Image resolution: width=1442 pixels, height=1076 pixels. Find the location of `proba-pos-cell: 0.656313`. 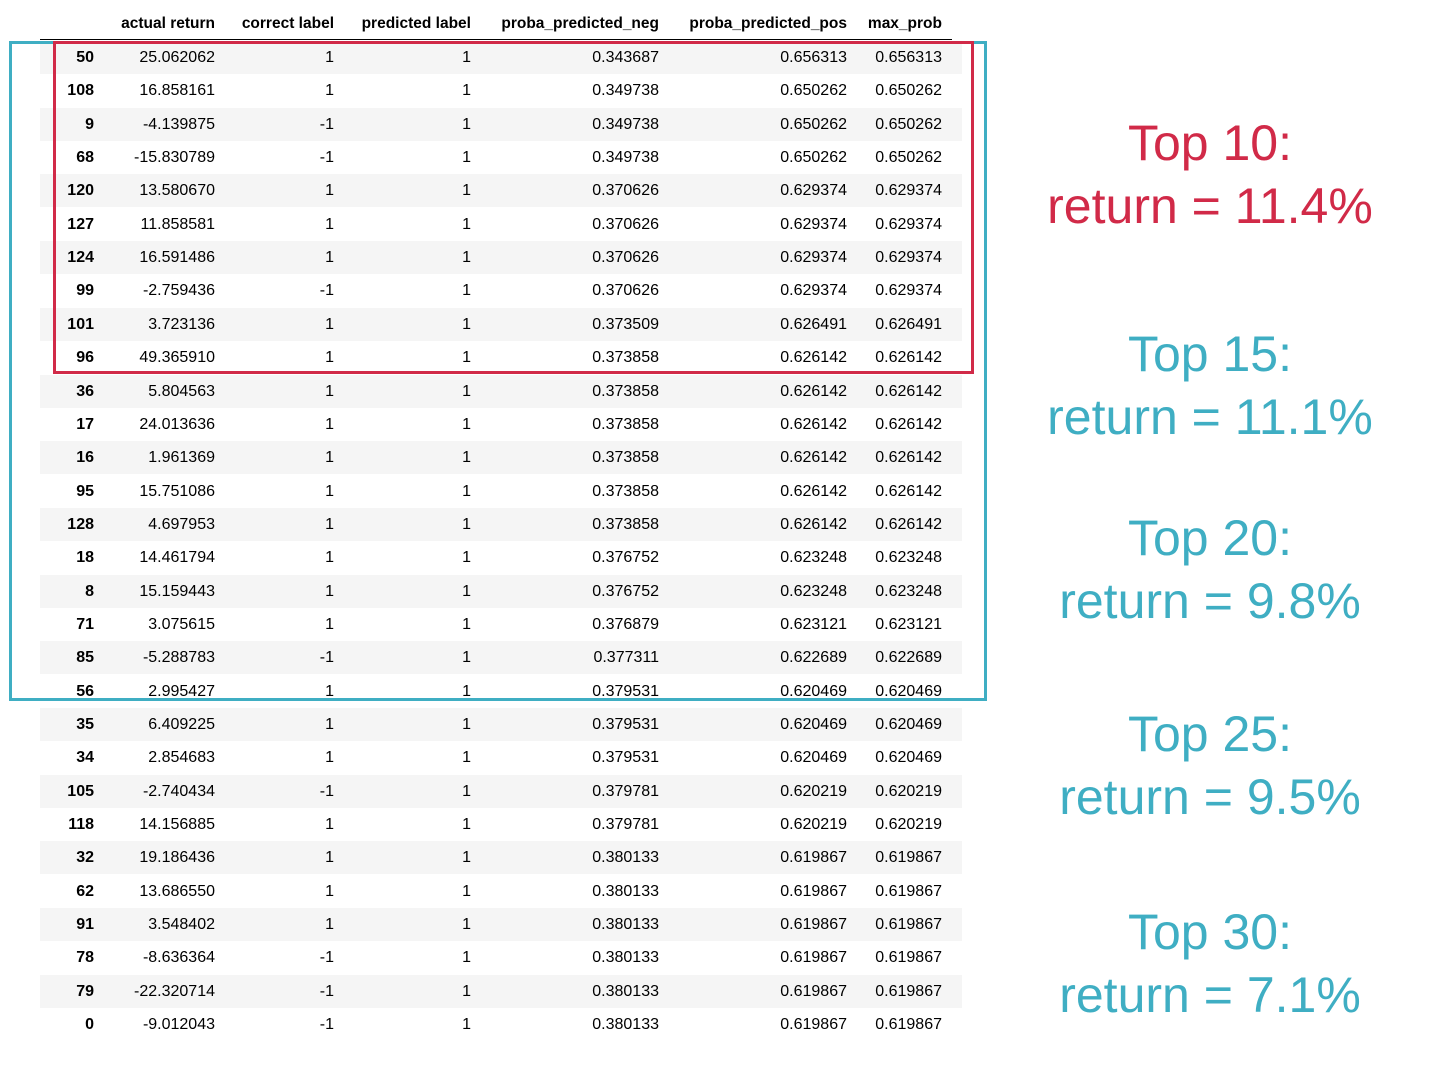

proba-pos-cell: 0.656313 is located at coordinates (813, 57).